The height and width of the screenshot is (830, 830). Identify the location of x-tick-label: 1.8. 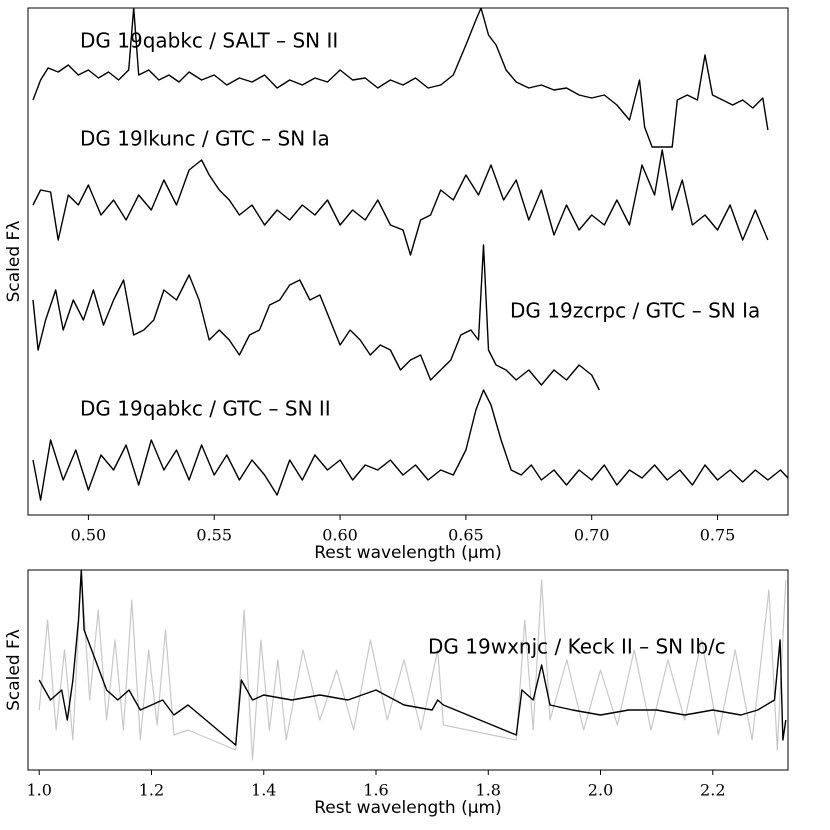
(488, 790).